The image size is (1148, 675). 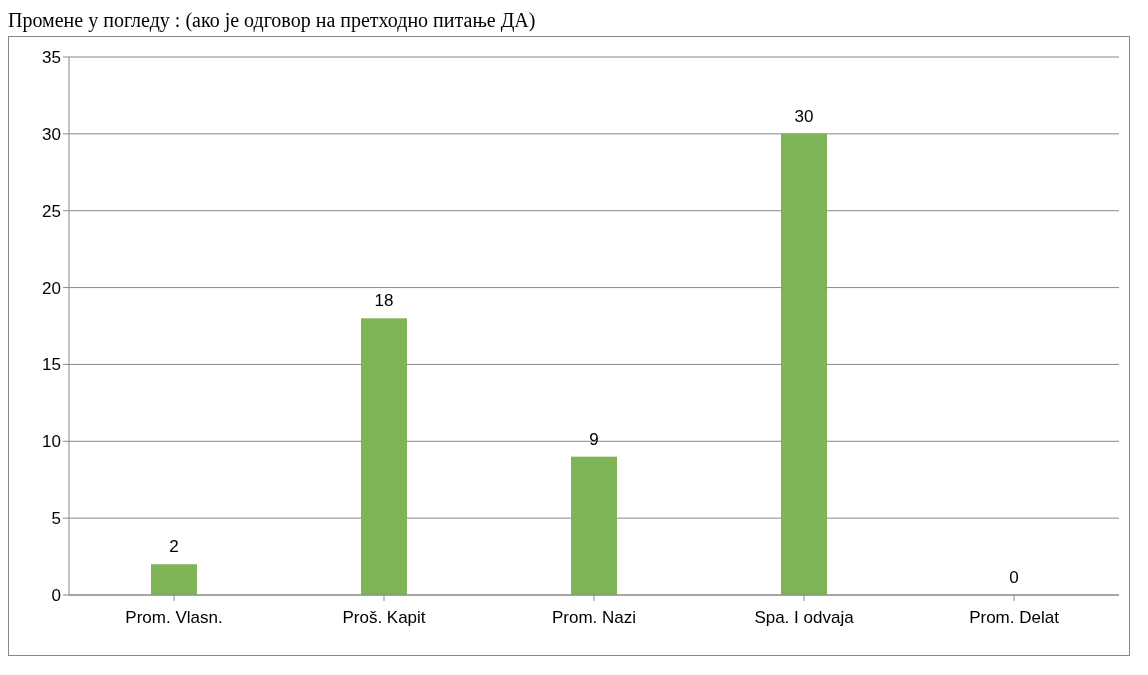 What do you see at coordinates (594, 618) in the screenshot?
I see `x-tick-label: Prom. Nazi` at bounding box center [594, 618].